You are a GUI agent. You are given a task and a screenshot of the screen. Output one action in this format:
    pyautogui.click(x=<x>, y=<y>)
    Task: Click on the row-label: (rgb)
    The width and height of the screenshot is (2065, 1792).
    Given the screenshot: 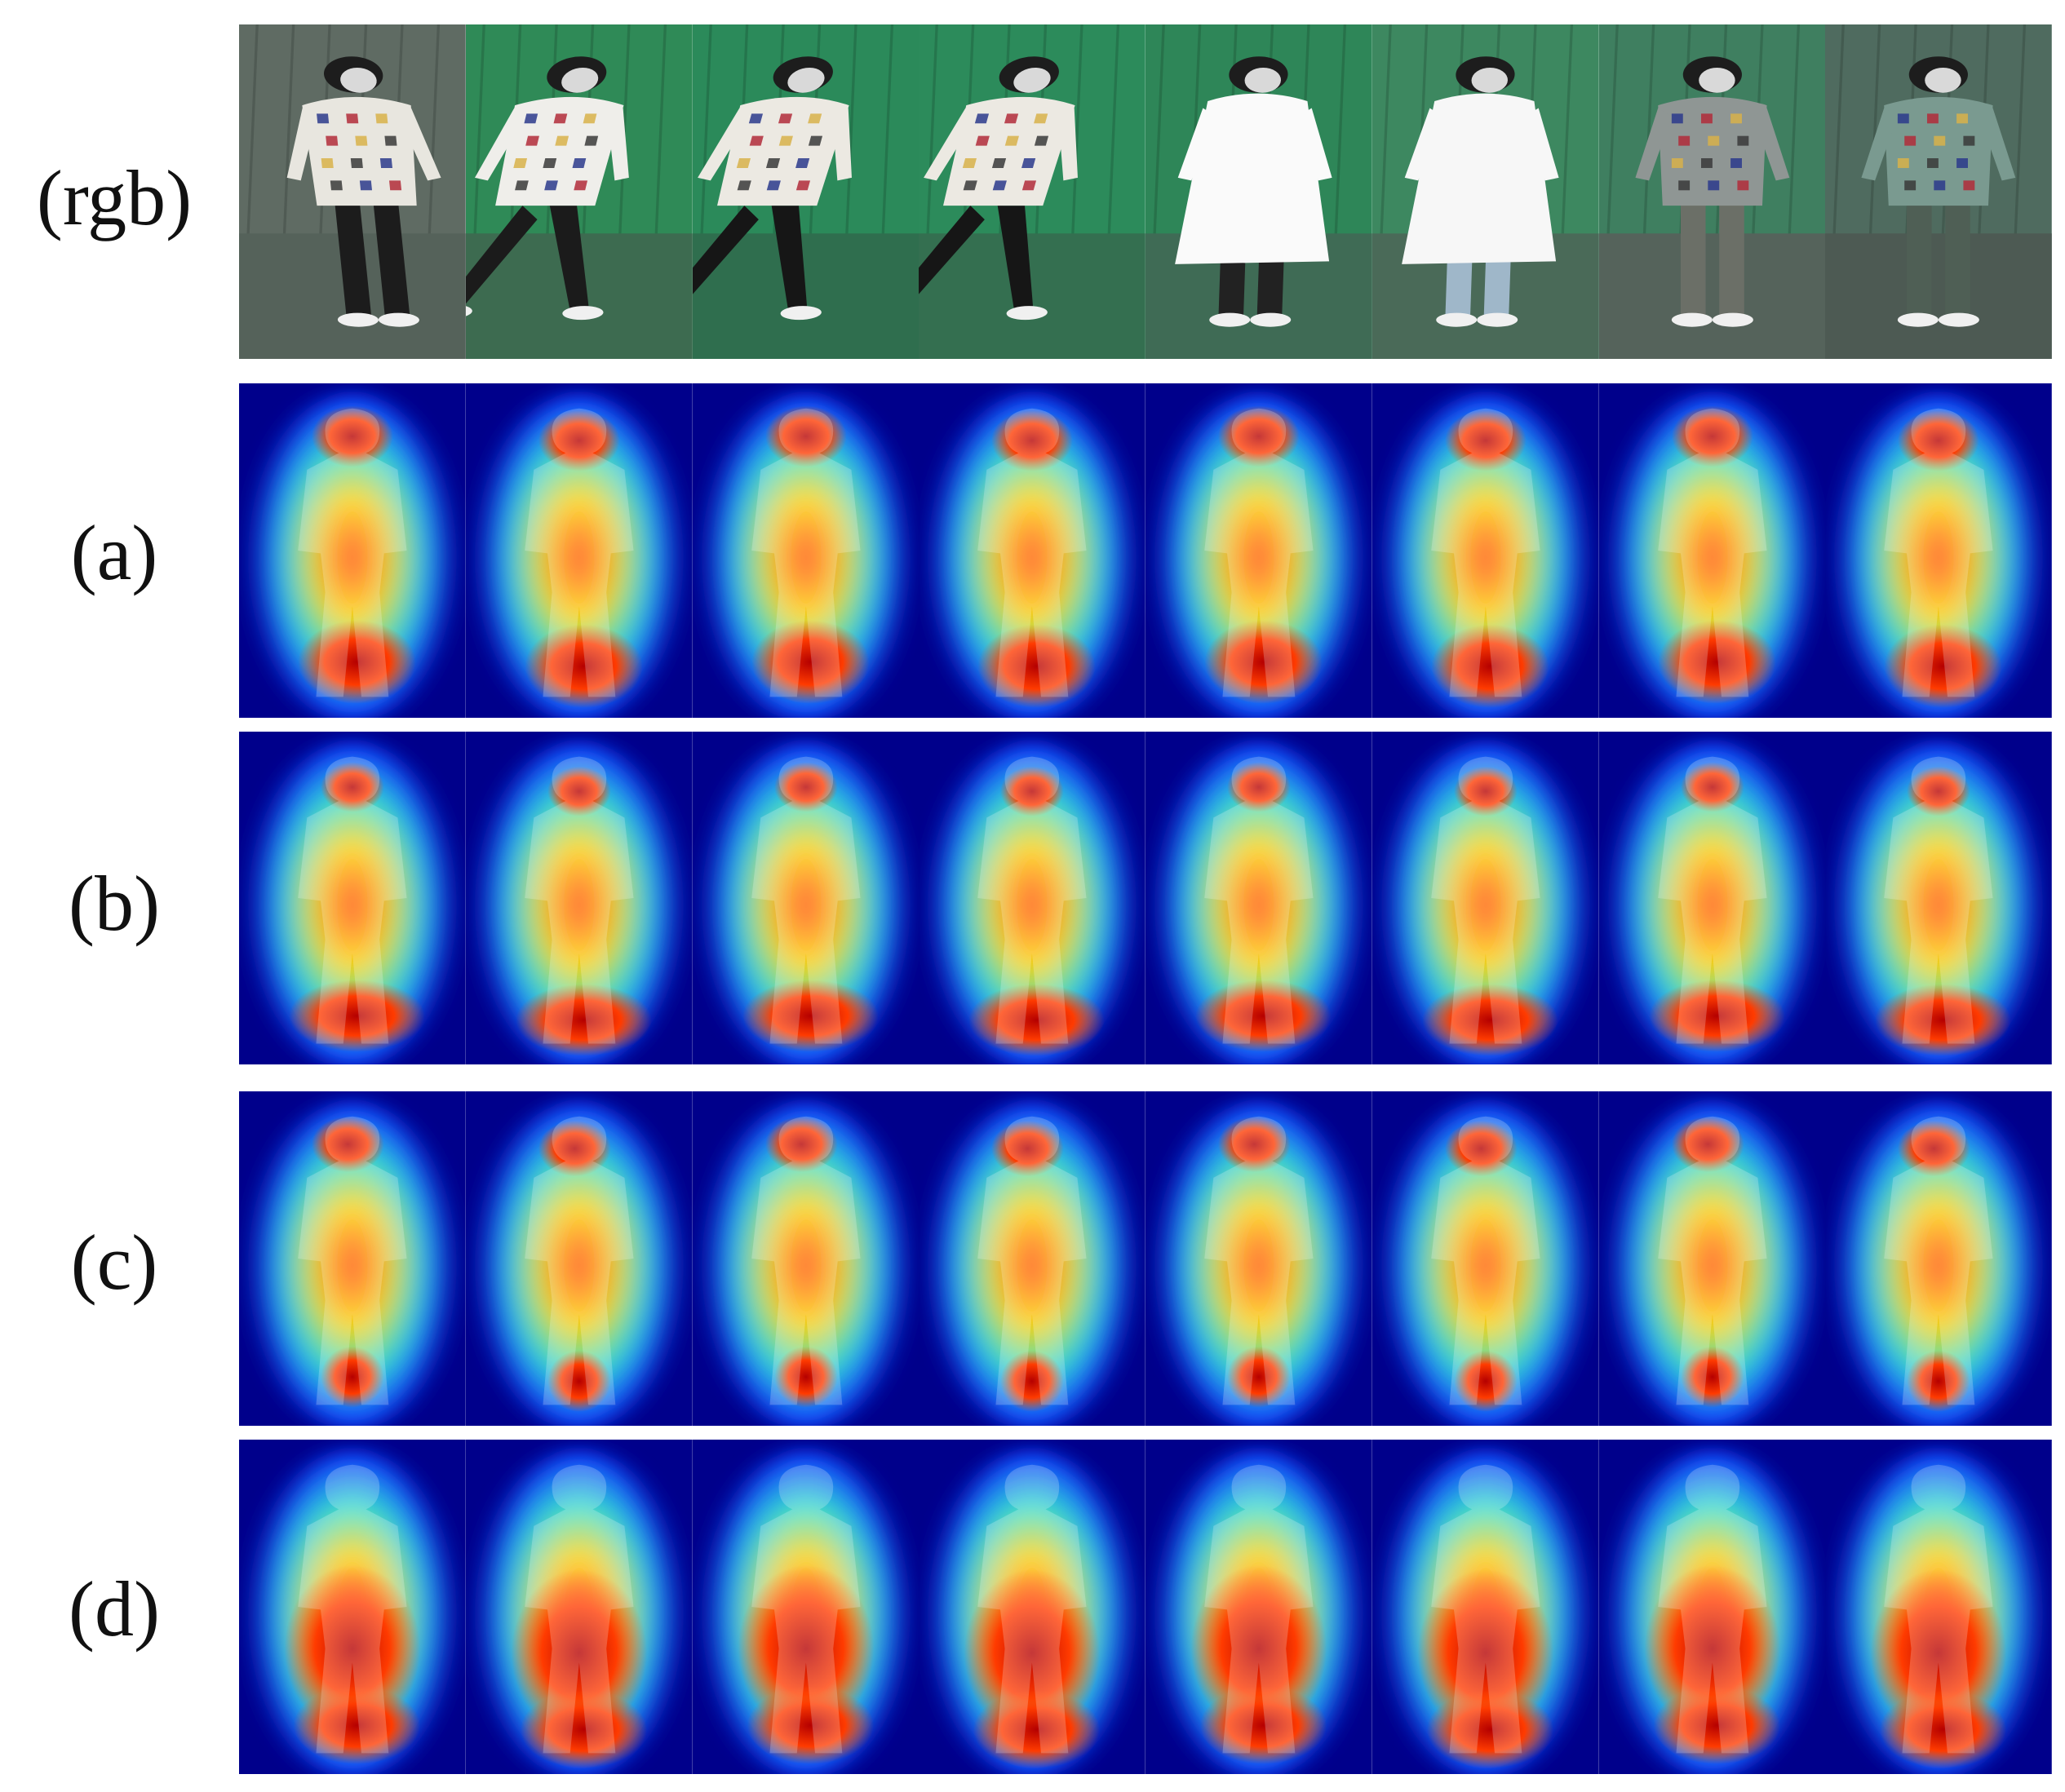 What is the action you would take?
    pyautogui.click(x=115, y=197)
    